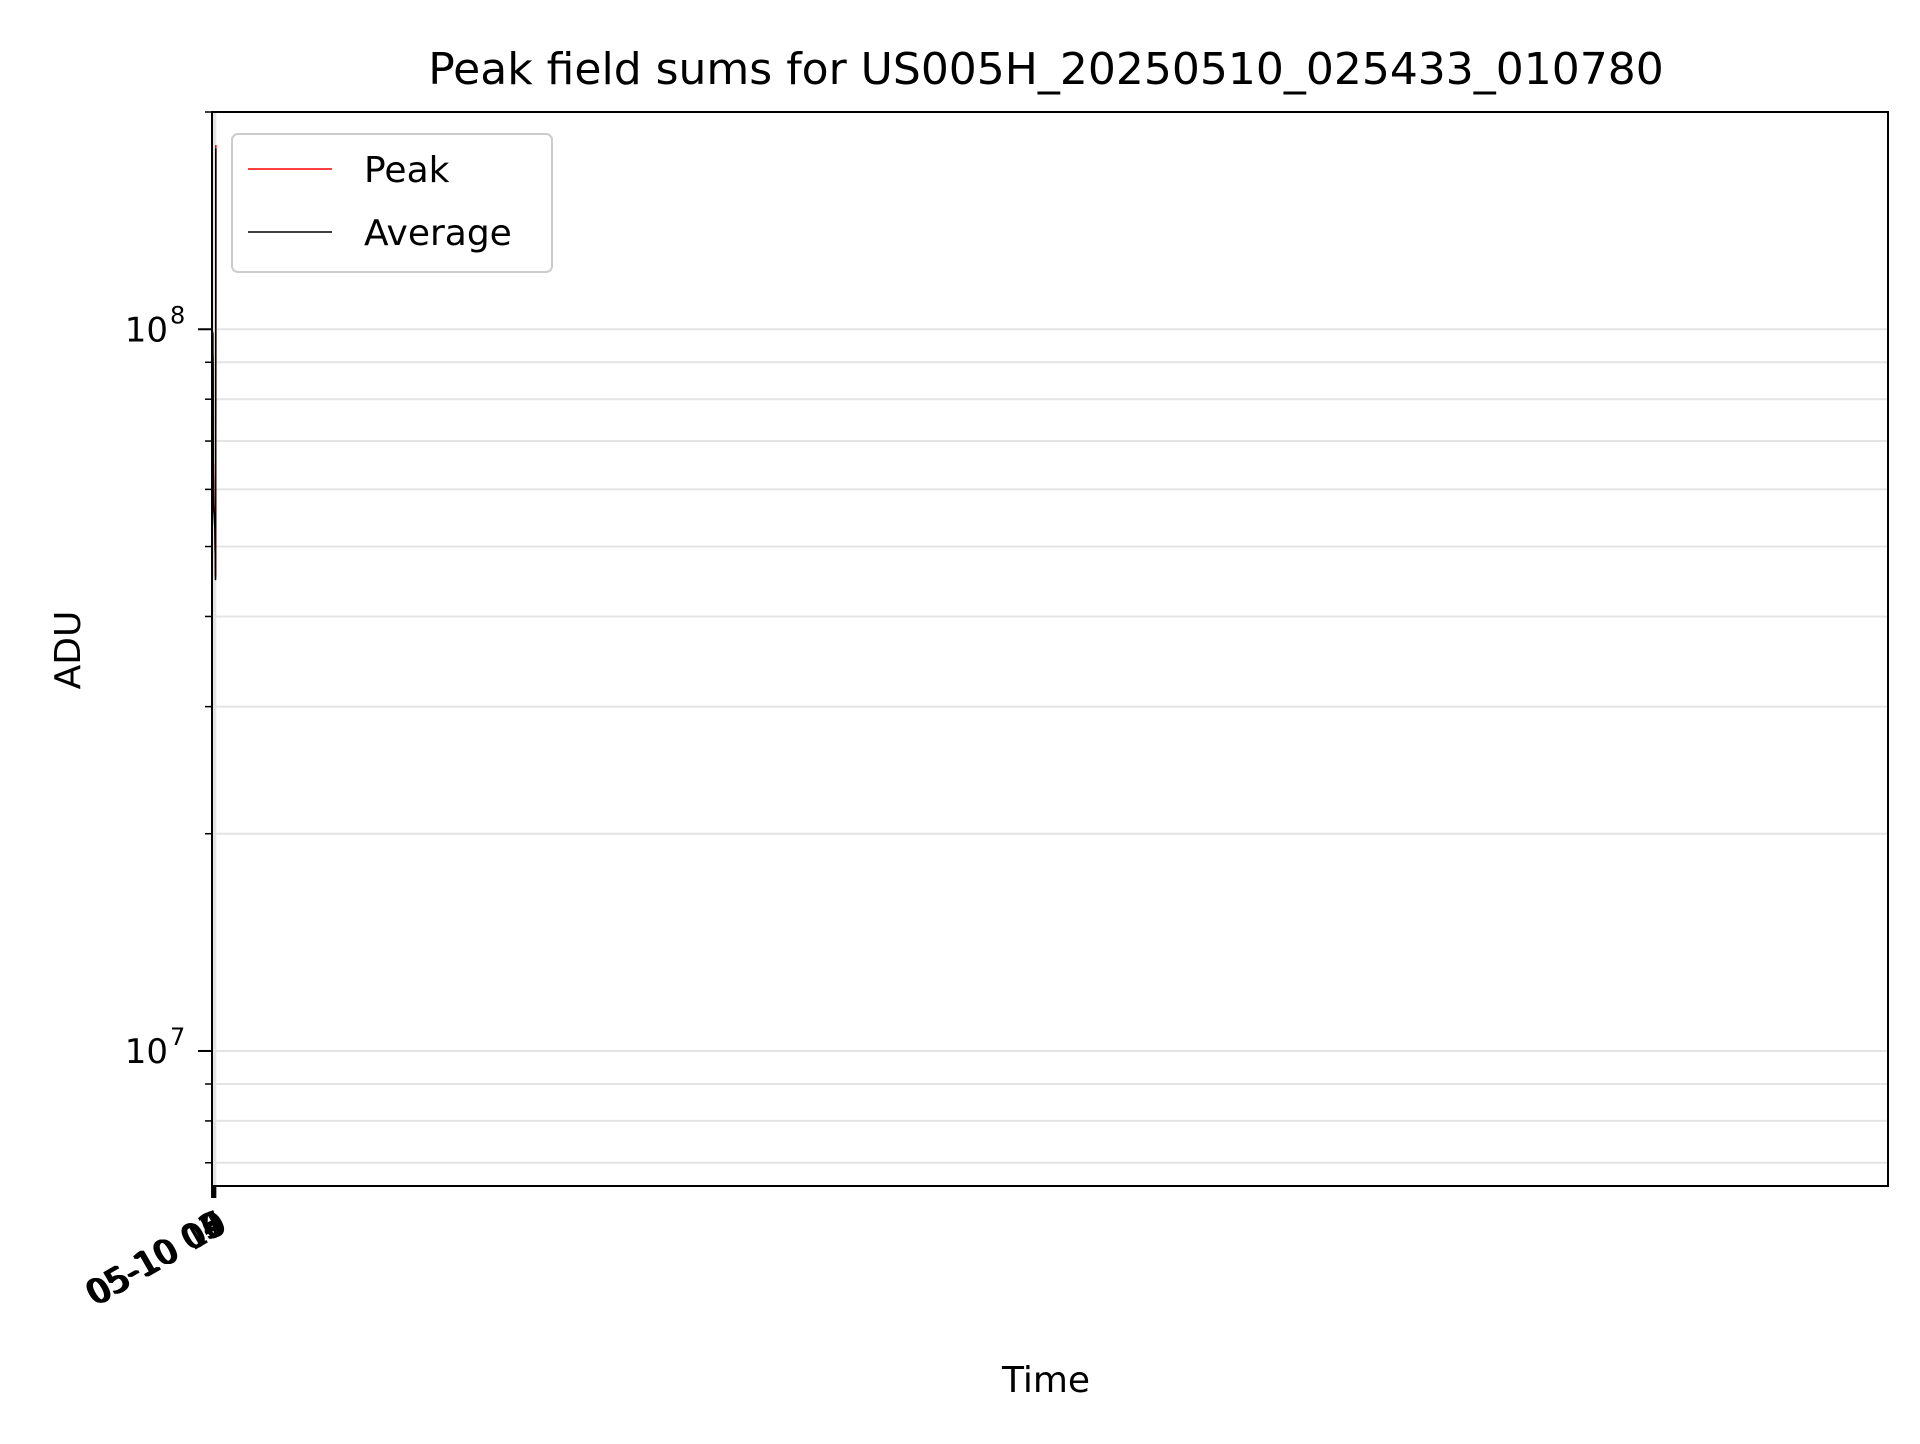 The width and height of the screenshot is (1920, 1444). Describe the element at coordinates (177, 315) in the screenshot. I see `y-tick-label-exponent: 8` at that location.